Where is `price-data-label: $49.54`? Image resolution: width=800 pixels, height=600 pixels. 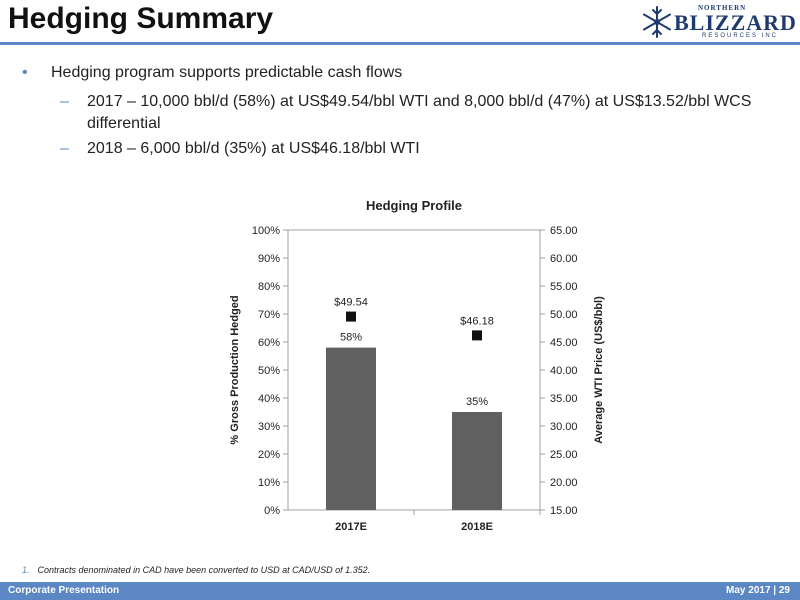 price-data-label: $49.54 is located at coordinates (351, 303).